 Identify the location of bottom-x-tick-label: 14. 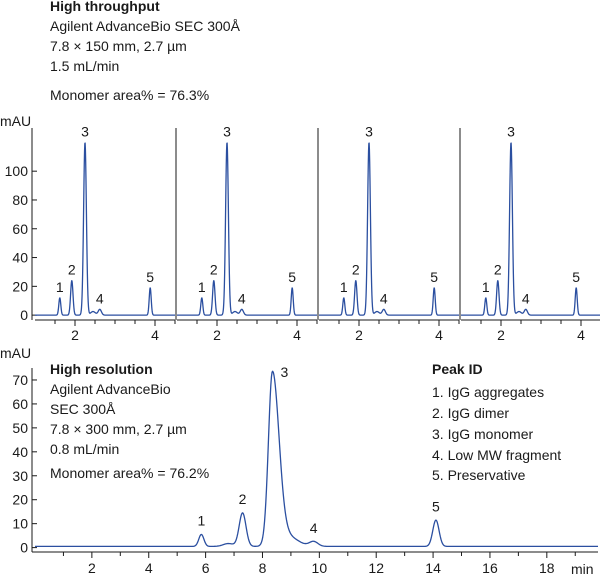
(433, 568).